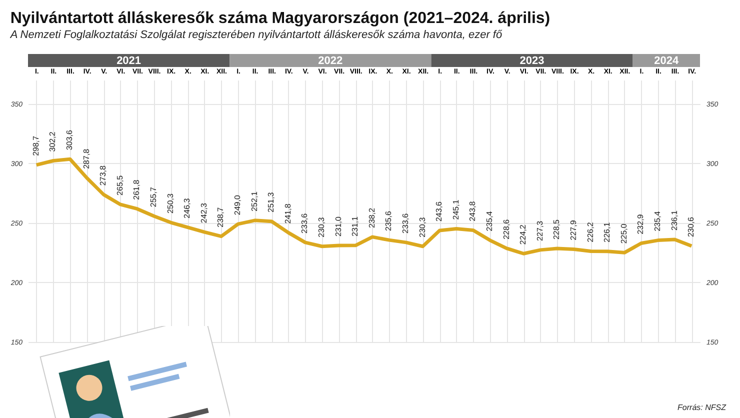  I want to click on data-label: 228,6, so click(506, 229).